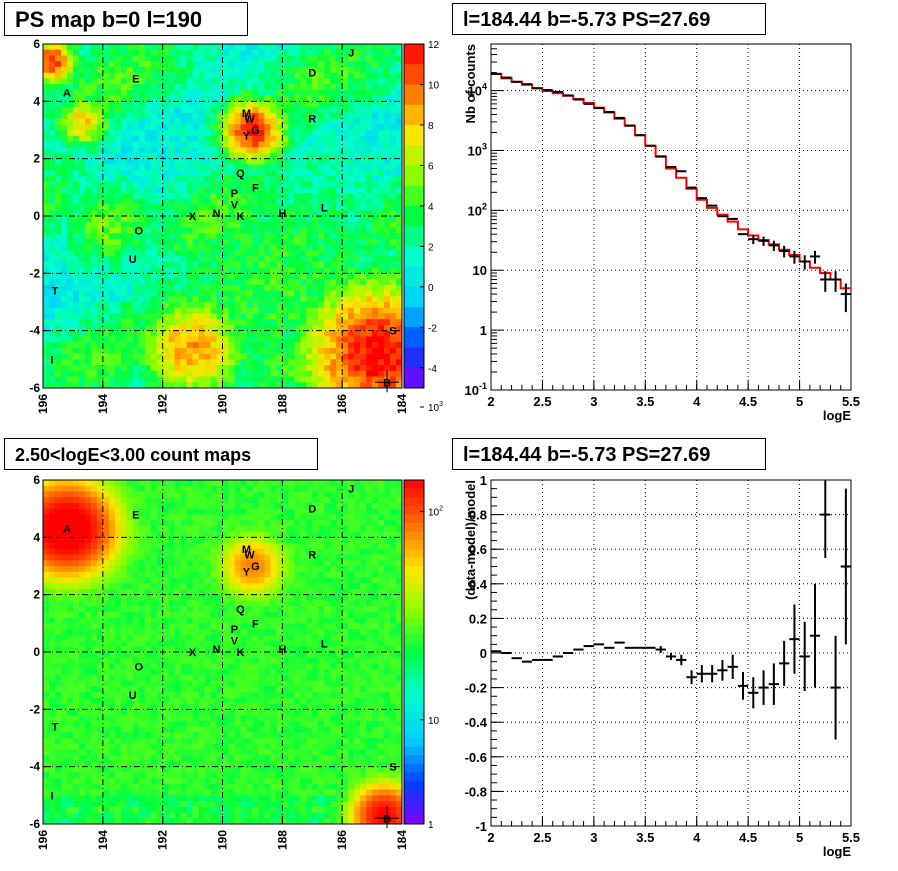 The image size is (898, 871). Describe the element at coordinates (483, 330) in the screenshot. I see `y-tick-label: 1` at that location.